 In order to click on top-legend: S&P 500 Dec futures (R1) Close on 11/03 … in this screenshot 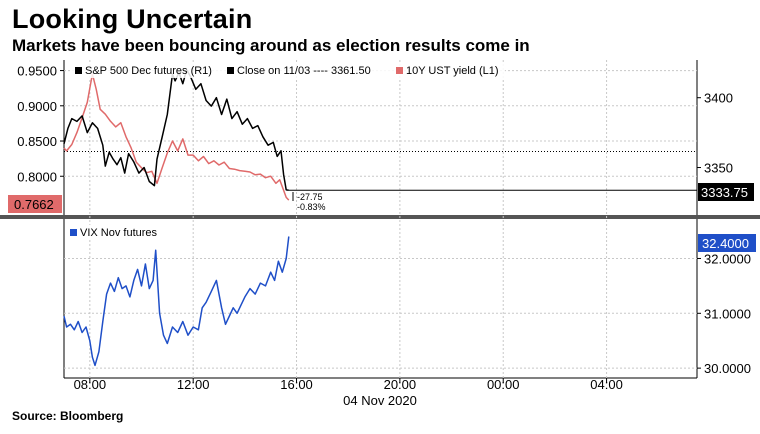, I will do `click(287, 70)`.